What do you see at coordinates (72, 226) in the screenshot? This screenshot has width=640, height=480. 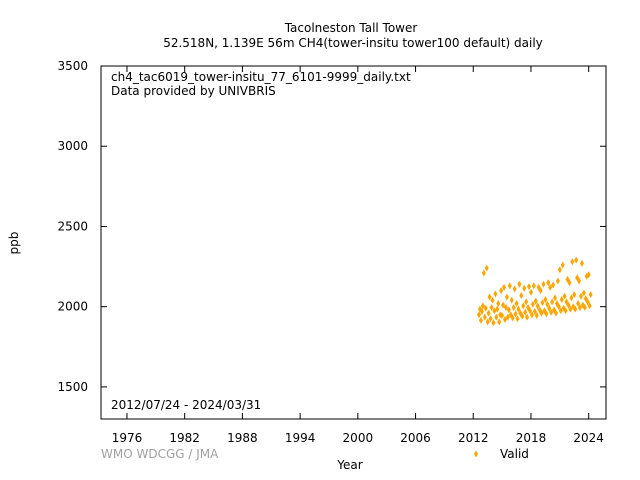 I see `y-tick-label: 2500` at bounding box center [72, 226].